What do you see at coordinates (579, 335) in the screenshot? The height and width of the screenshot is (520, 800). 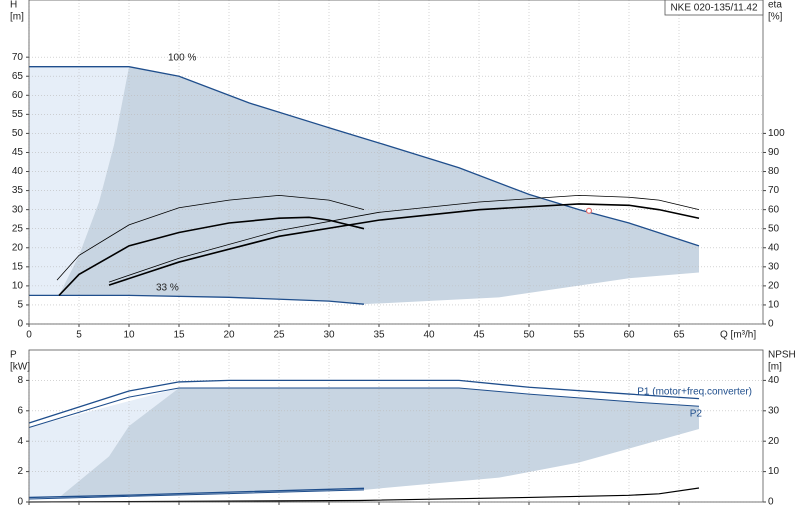 I see `x-tick-label: 55` at bounding box center [579, 335].